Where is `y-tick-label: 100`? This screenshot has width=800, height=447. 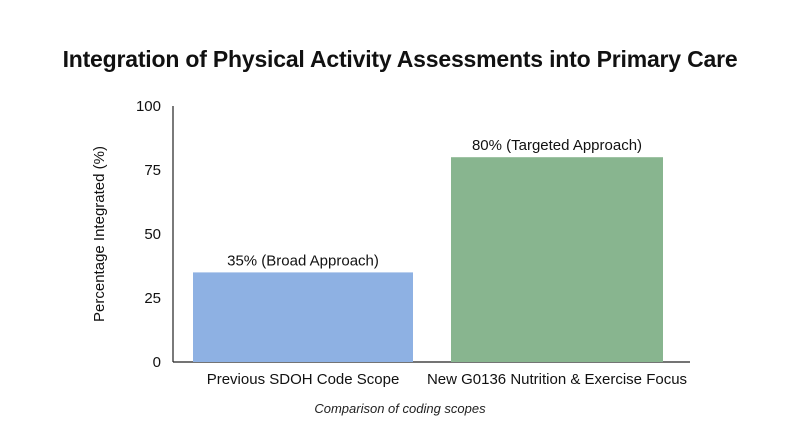
y-tick-label: 100 is located at coordinates (148, 106).